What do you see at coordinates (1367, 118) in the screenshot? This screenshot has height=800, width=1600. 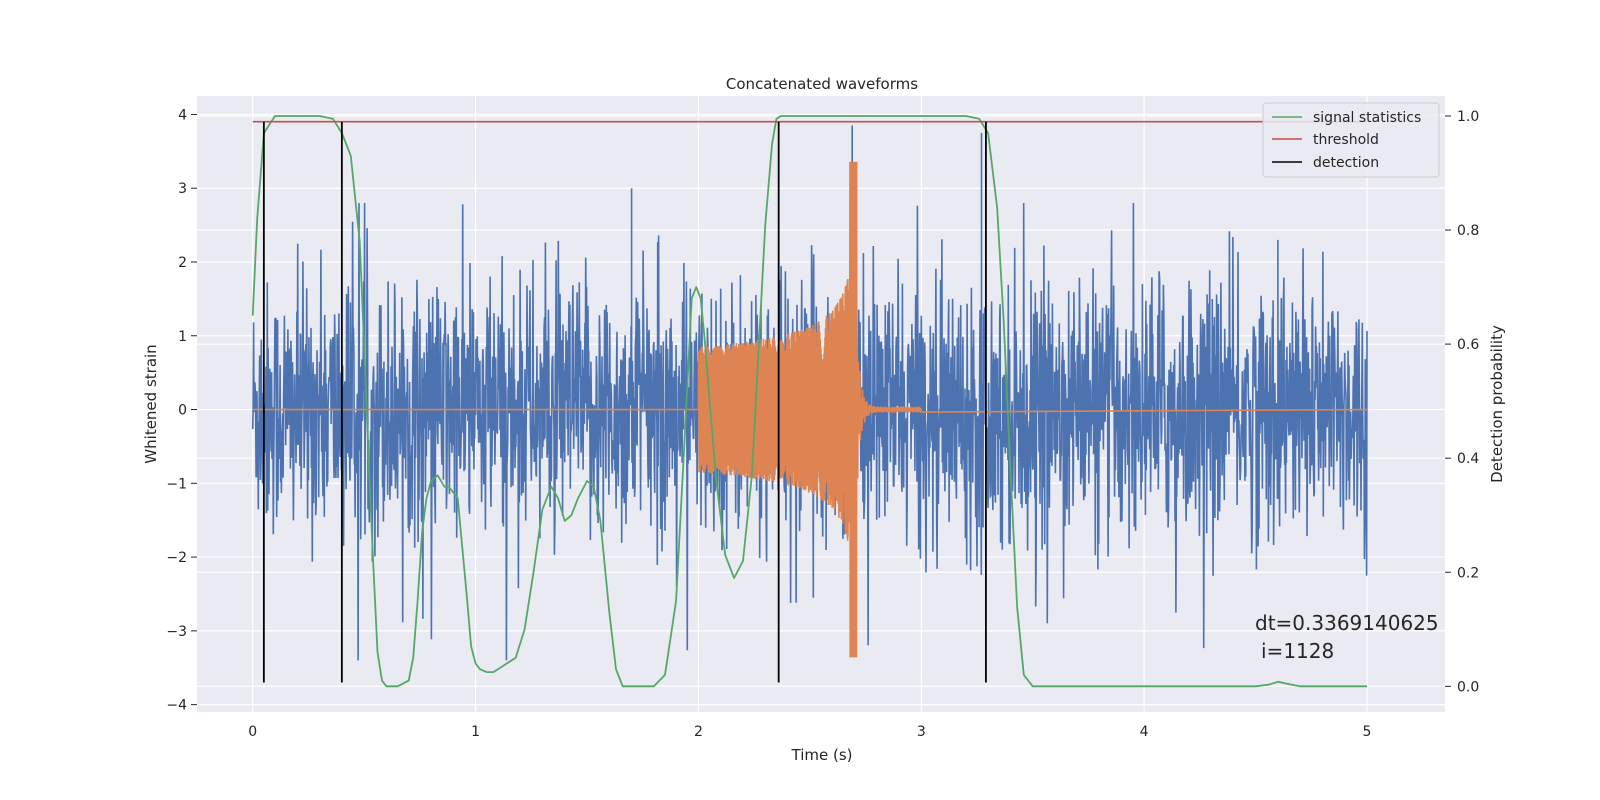 I see `legend-label-signal-statistics: signal statistics` at bounding box center [1367, 118].